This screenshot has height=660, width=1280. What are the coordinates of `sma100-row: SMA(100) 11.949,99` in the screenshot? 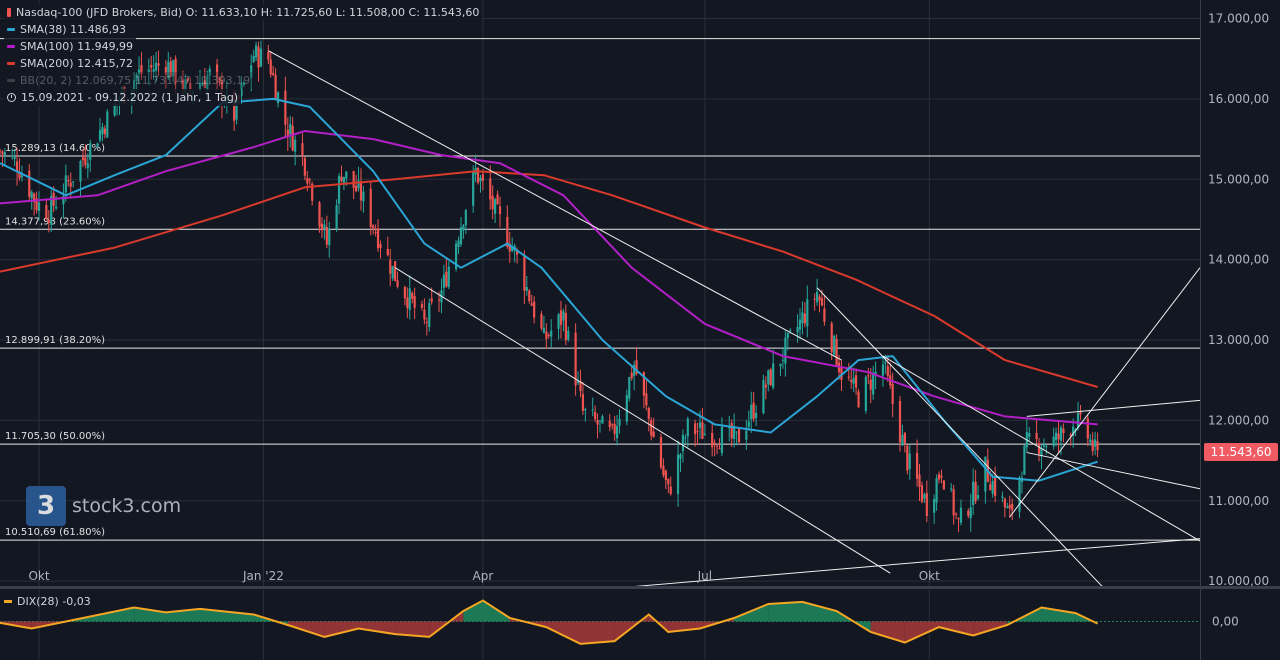 It's located at (70, 46).